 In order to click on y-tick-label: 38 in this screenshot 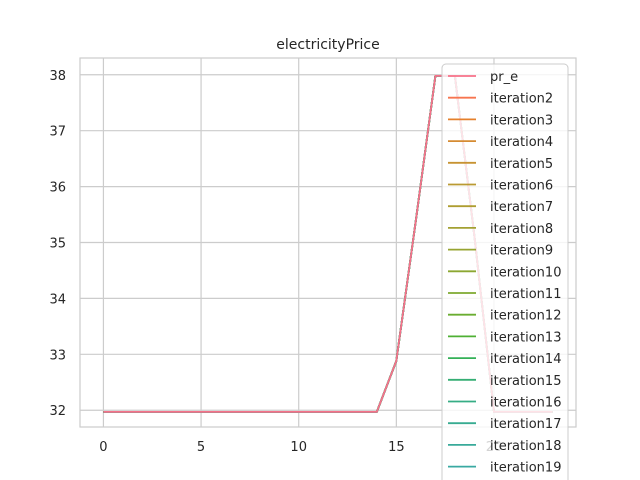, I will do `click(57, 76)`.